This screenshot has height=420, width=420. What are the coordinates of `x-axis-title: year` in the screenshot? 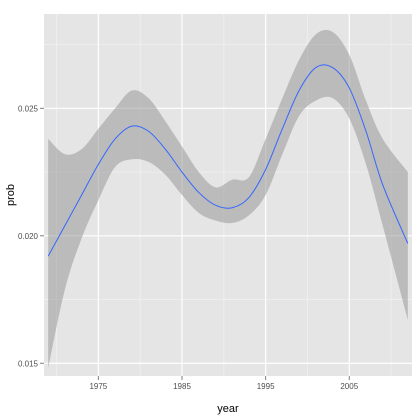 It's located at (228, 409).